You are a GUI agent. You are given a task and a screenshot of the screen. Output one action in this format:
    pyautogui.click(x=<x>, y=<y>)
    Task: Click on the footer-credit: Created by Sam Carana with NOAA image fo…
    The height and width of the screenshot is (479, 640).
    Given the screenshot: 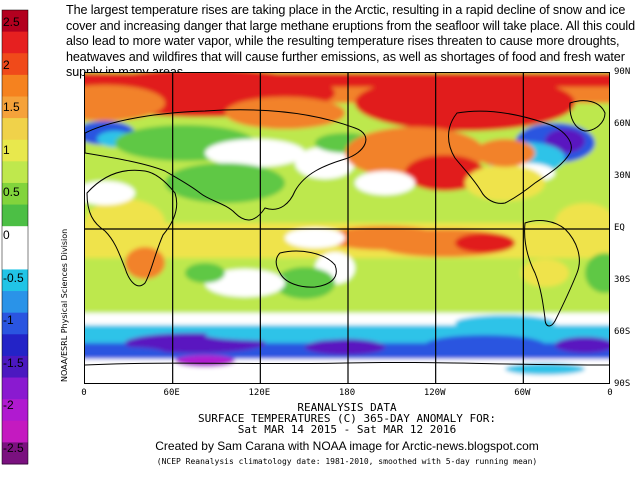 What is the action you would take?
    pyautogui.click(x=347, y=446)
    